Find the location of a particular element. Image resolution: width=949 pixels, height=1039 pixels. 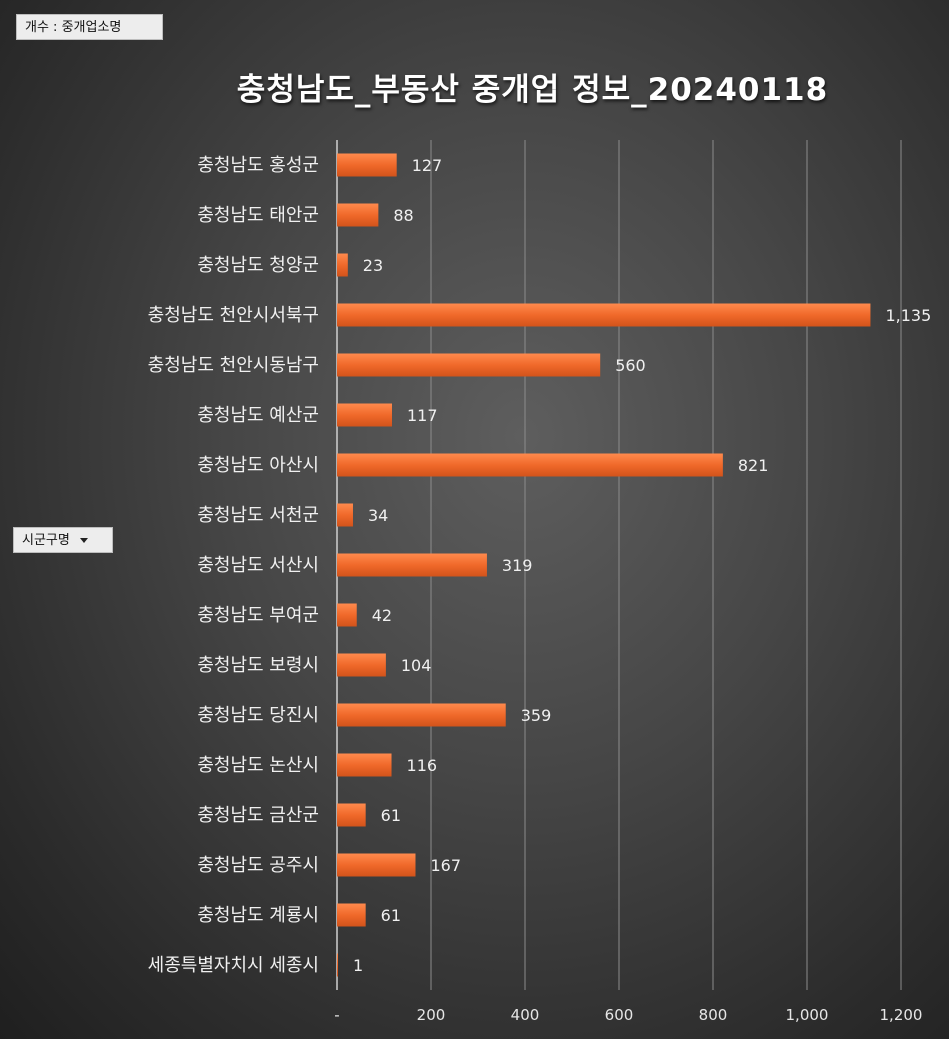

category-label: 충청남도 예산군 is located at coordinates (258, 415).